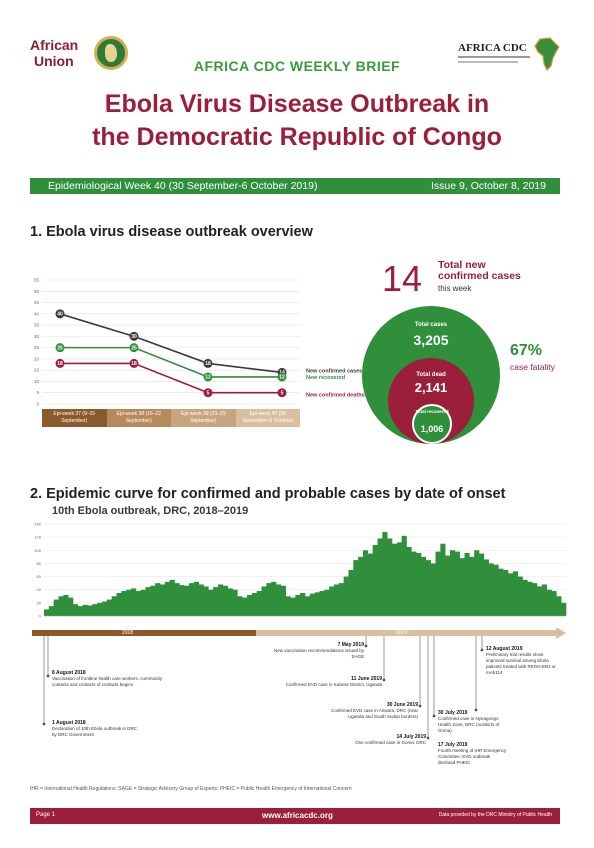 The width and height of the screenshot is (594, 848). I want to click on title-line-1: Ebola Virus Disease Outbreak in, so click(297, 104).